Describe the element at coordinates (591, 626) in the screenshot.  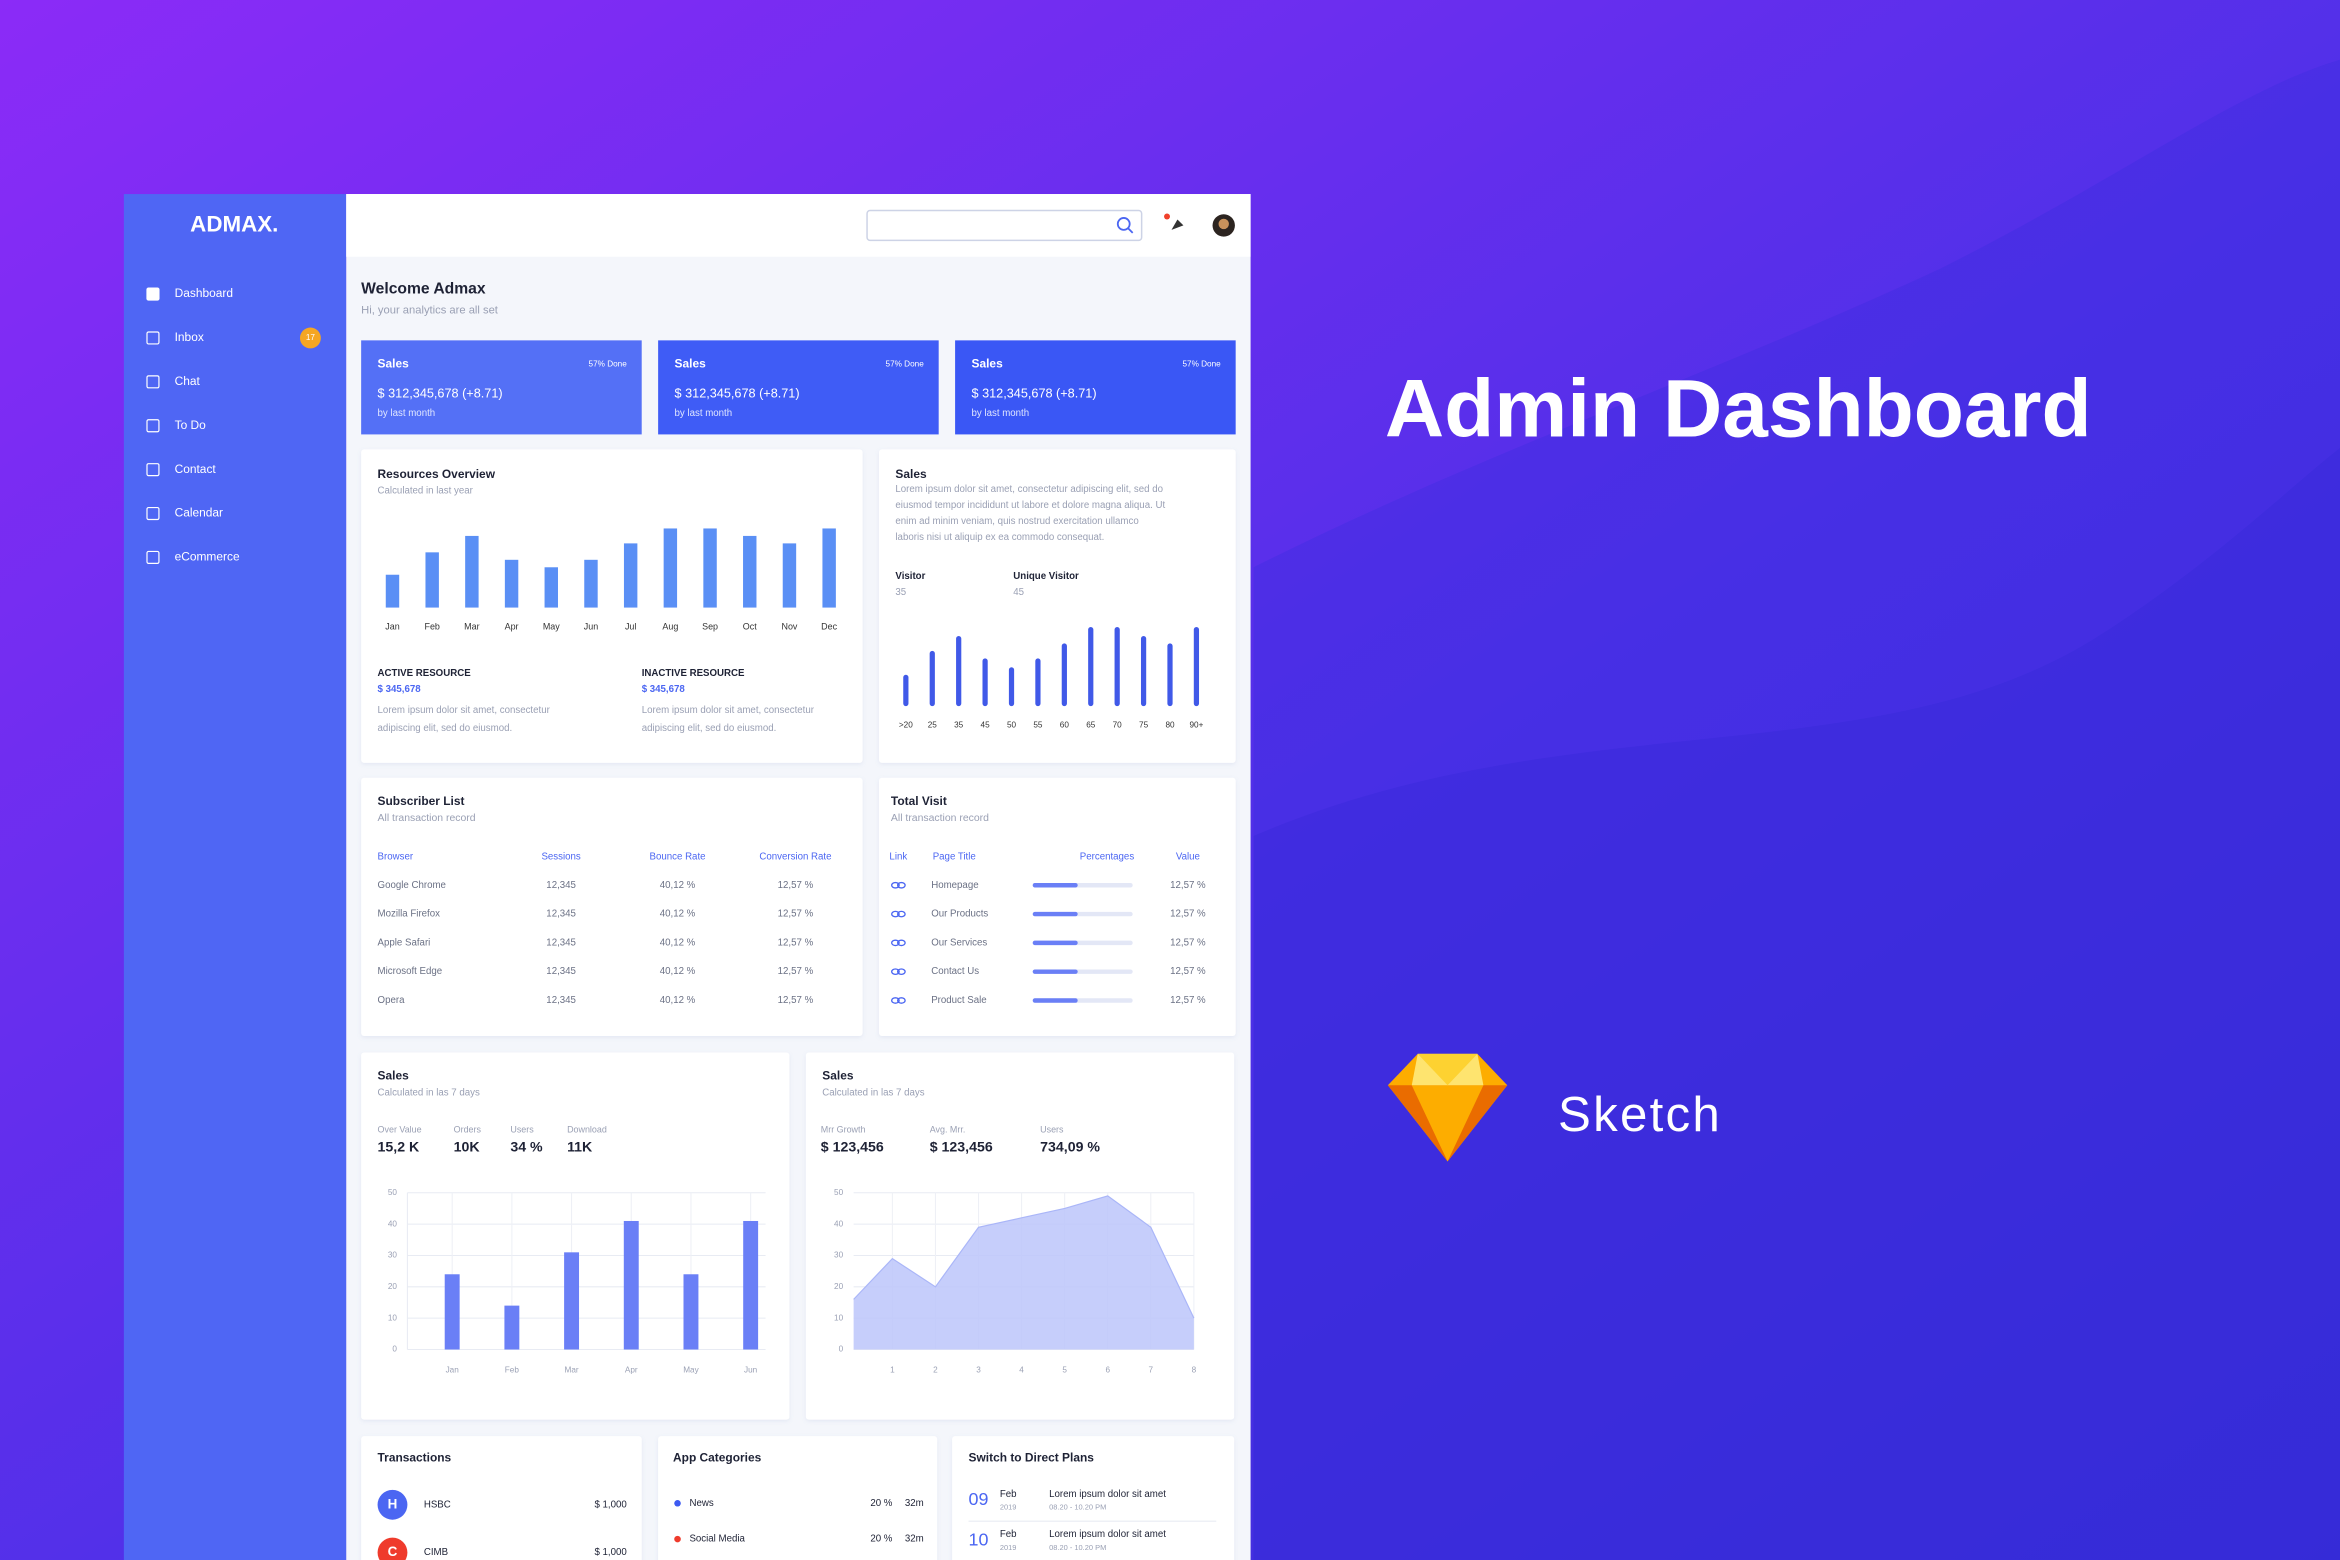
I see `category-label: Jun` at that location.